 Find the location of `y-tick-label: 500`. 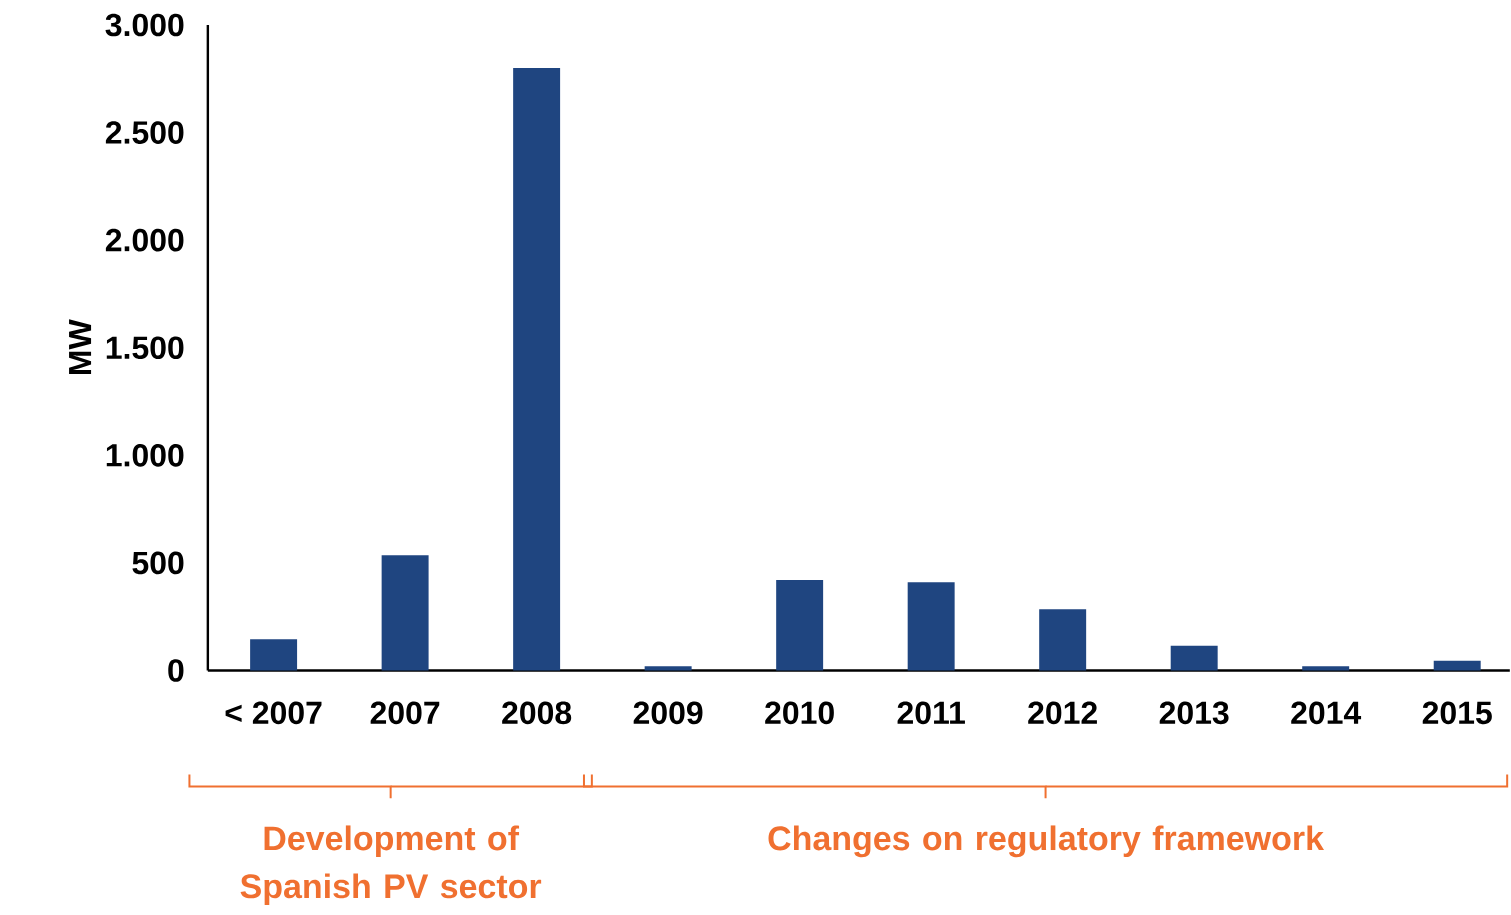

y-tick-label: 500 is located at coordinates (158, 563).